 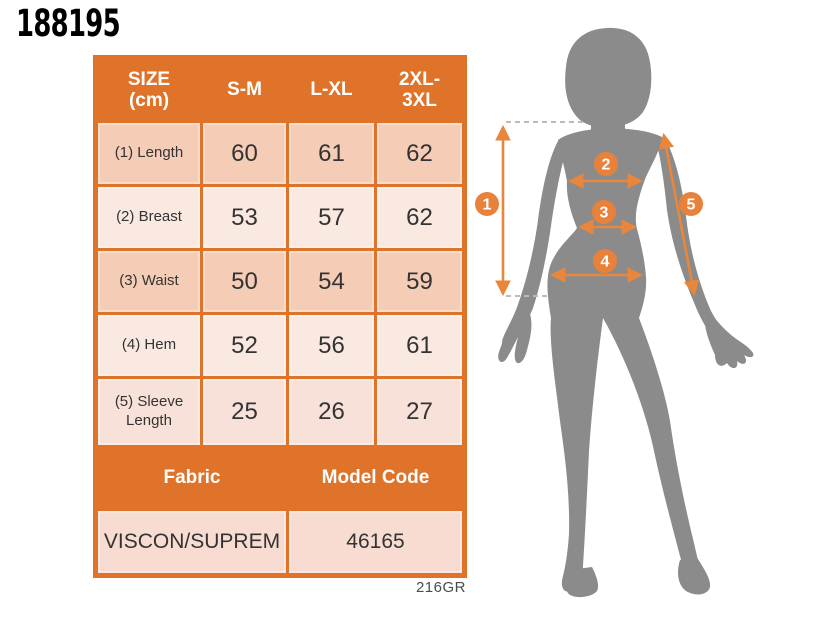 What do you see at coordinates (419, 412) in the screenshot?
I see `cell-sleeve-2xl3xl: 27` at bounding box center [419, 412].